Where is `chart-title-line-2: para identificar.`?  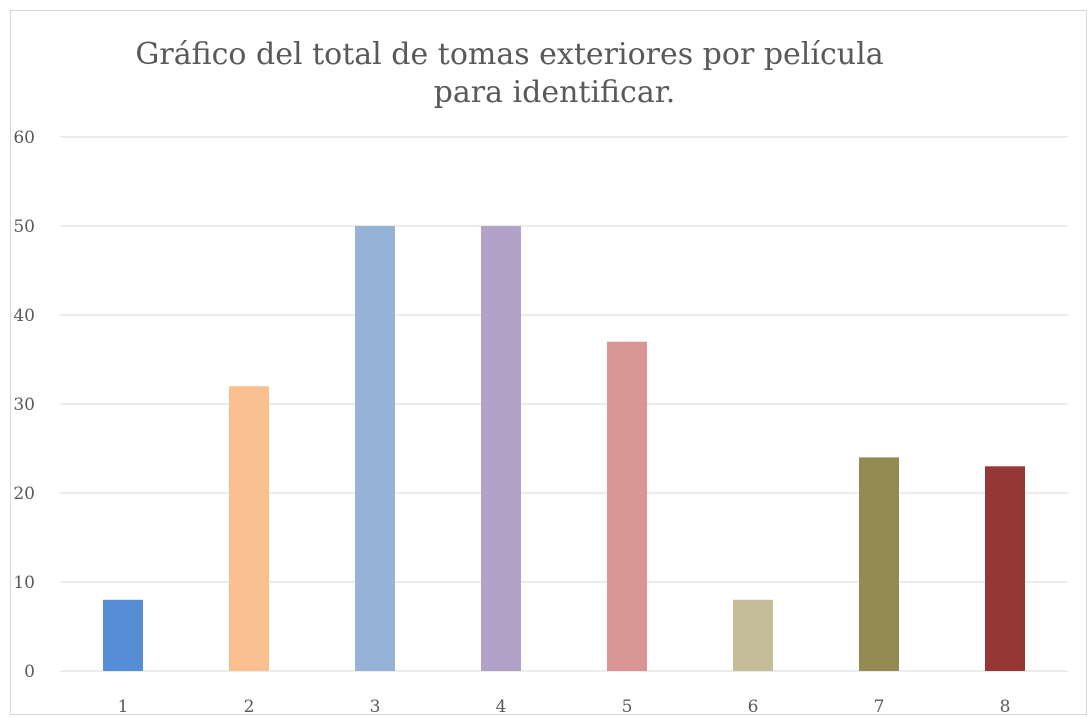
chart-title-line-2: para identificar. is located at coordinates (554, 92).